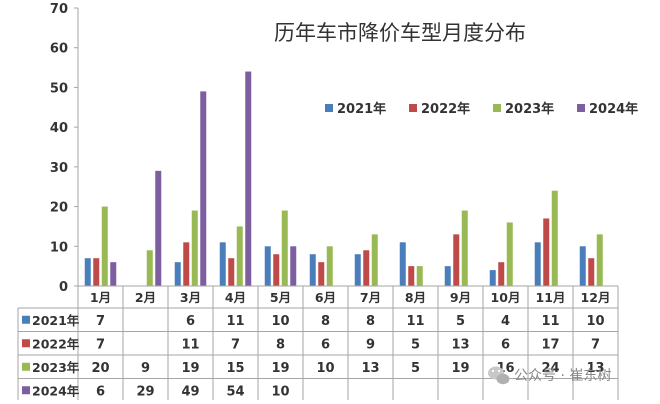 The height and width of the screenshot is (404, 660). I want to click on watermark: 公众号 · 崔东树, so click(549, 375).